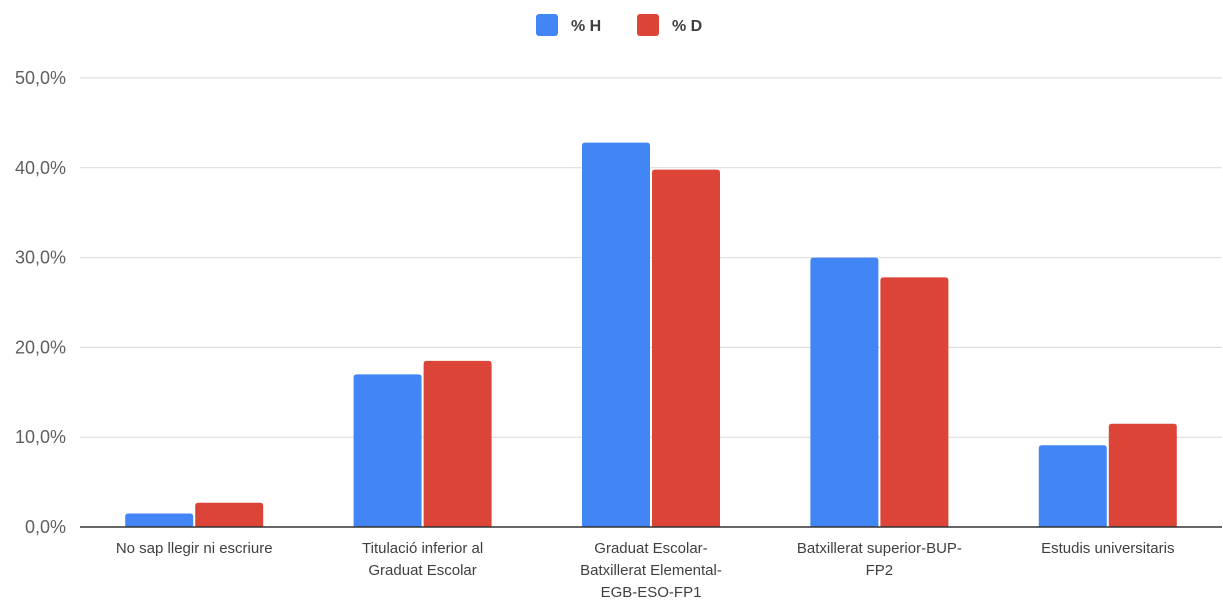 Image resolution: width=1223 pixels, height=605 pixels. I want to click on y-axis-tick-labels: 0,0% 10,0% 20,0% 30,0% 40,0% 50,0%, so click(40, 302).